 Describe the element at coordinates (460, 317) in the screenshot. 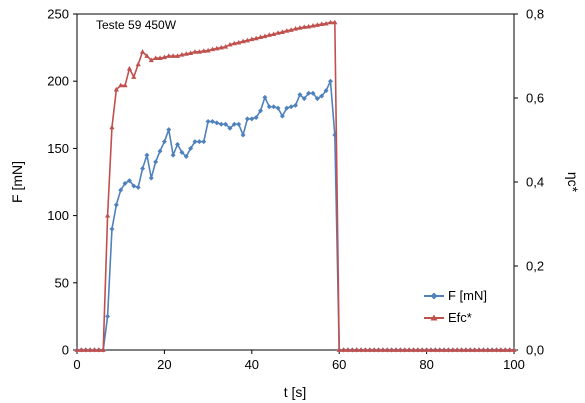

I see `legend-label-efc: Efc*` at that location.